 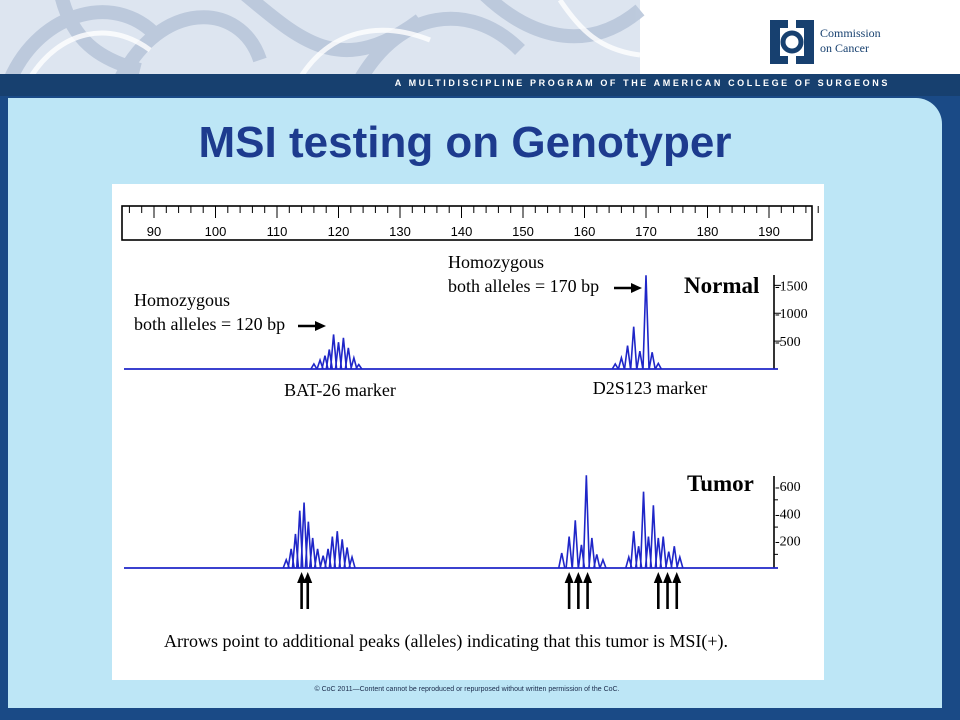 I want to click on x-tick-label-90: 90, so click(x=154, y=231).